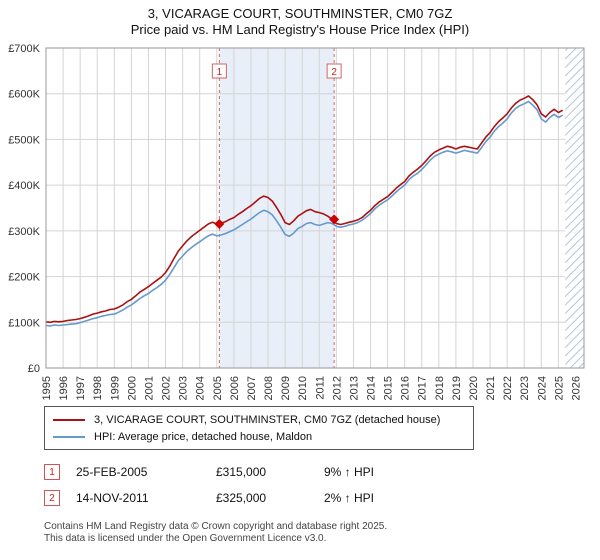 This screenshot has width=600, height=560. I want to click on svg-text: 2022, so click(508, 388).